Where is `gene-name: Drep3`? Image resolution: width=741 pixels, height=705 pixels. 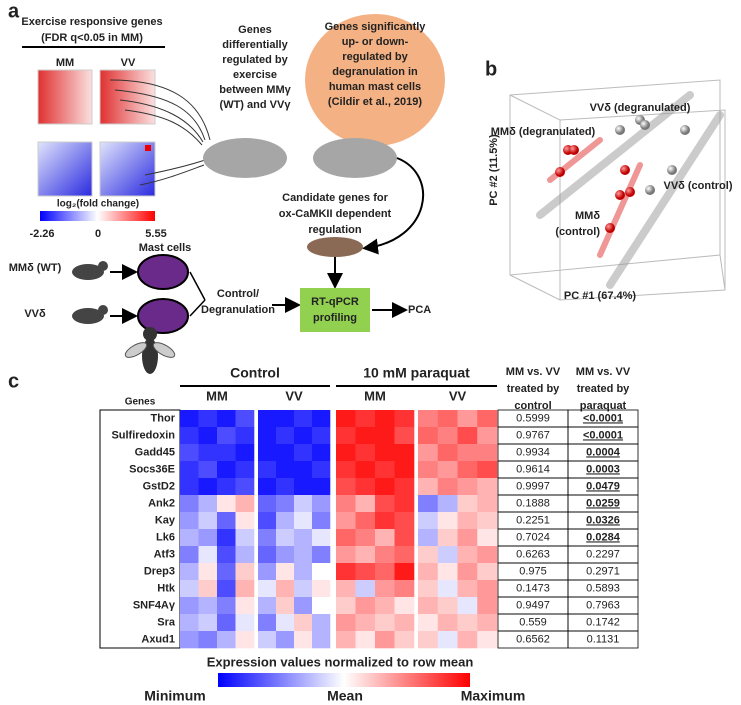
gene-name: Drep3 is located at coordinates (159, 571).